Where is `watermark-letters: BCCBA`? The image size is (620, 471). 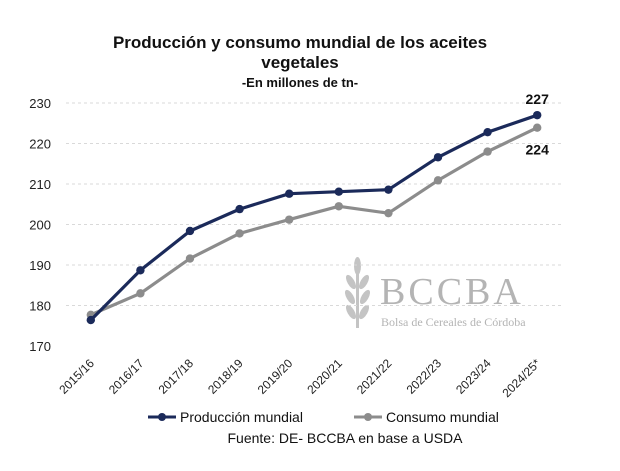
watermark-letters: BCCBA is located at coordinates (452, 292).